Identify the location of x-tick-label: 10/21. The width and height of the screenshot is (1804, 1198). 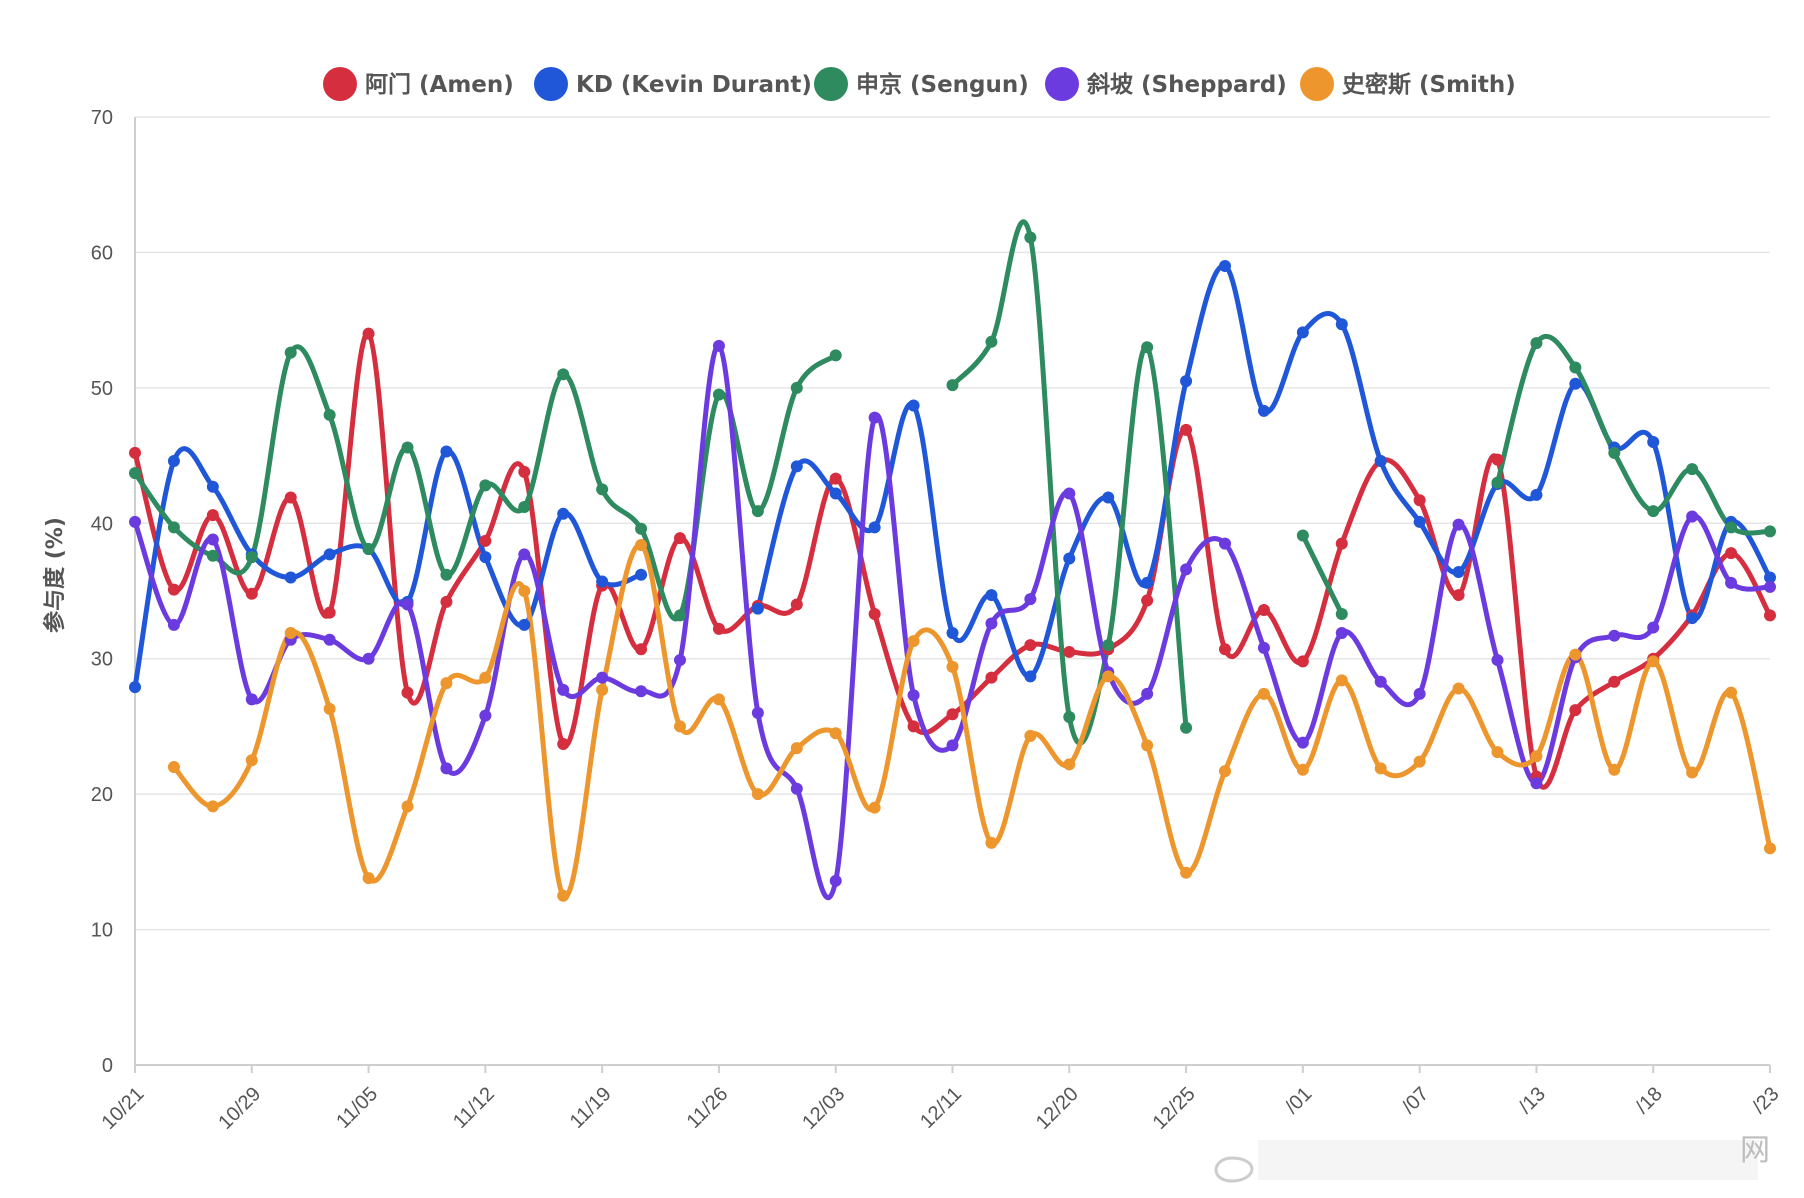
(123, 1108).